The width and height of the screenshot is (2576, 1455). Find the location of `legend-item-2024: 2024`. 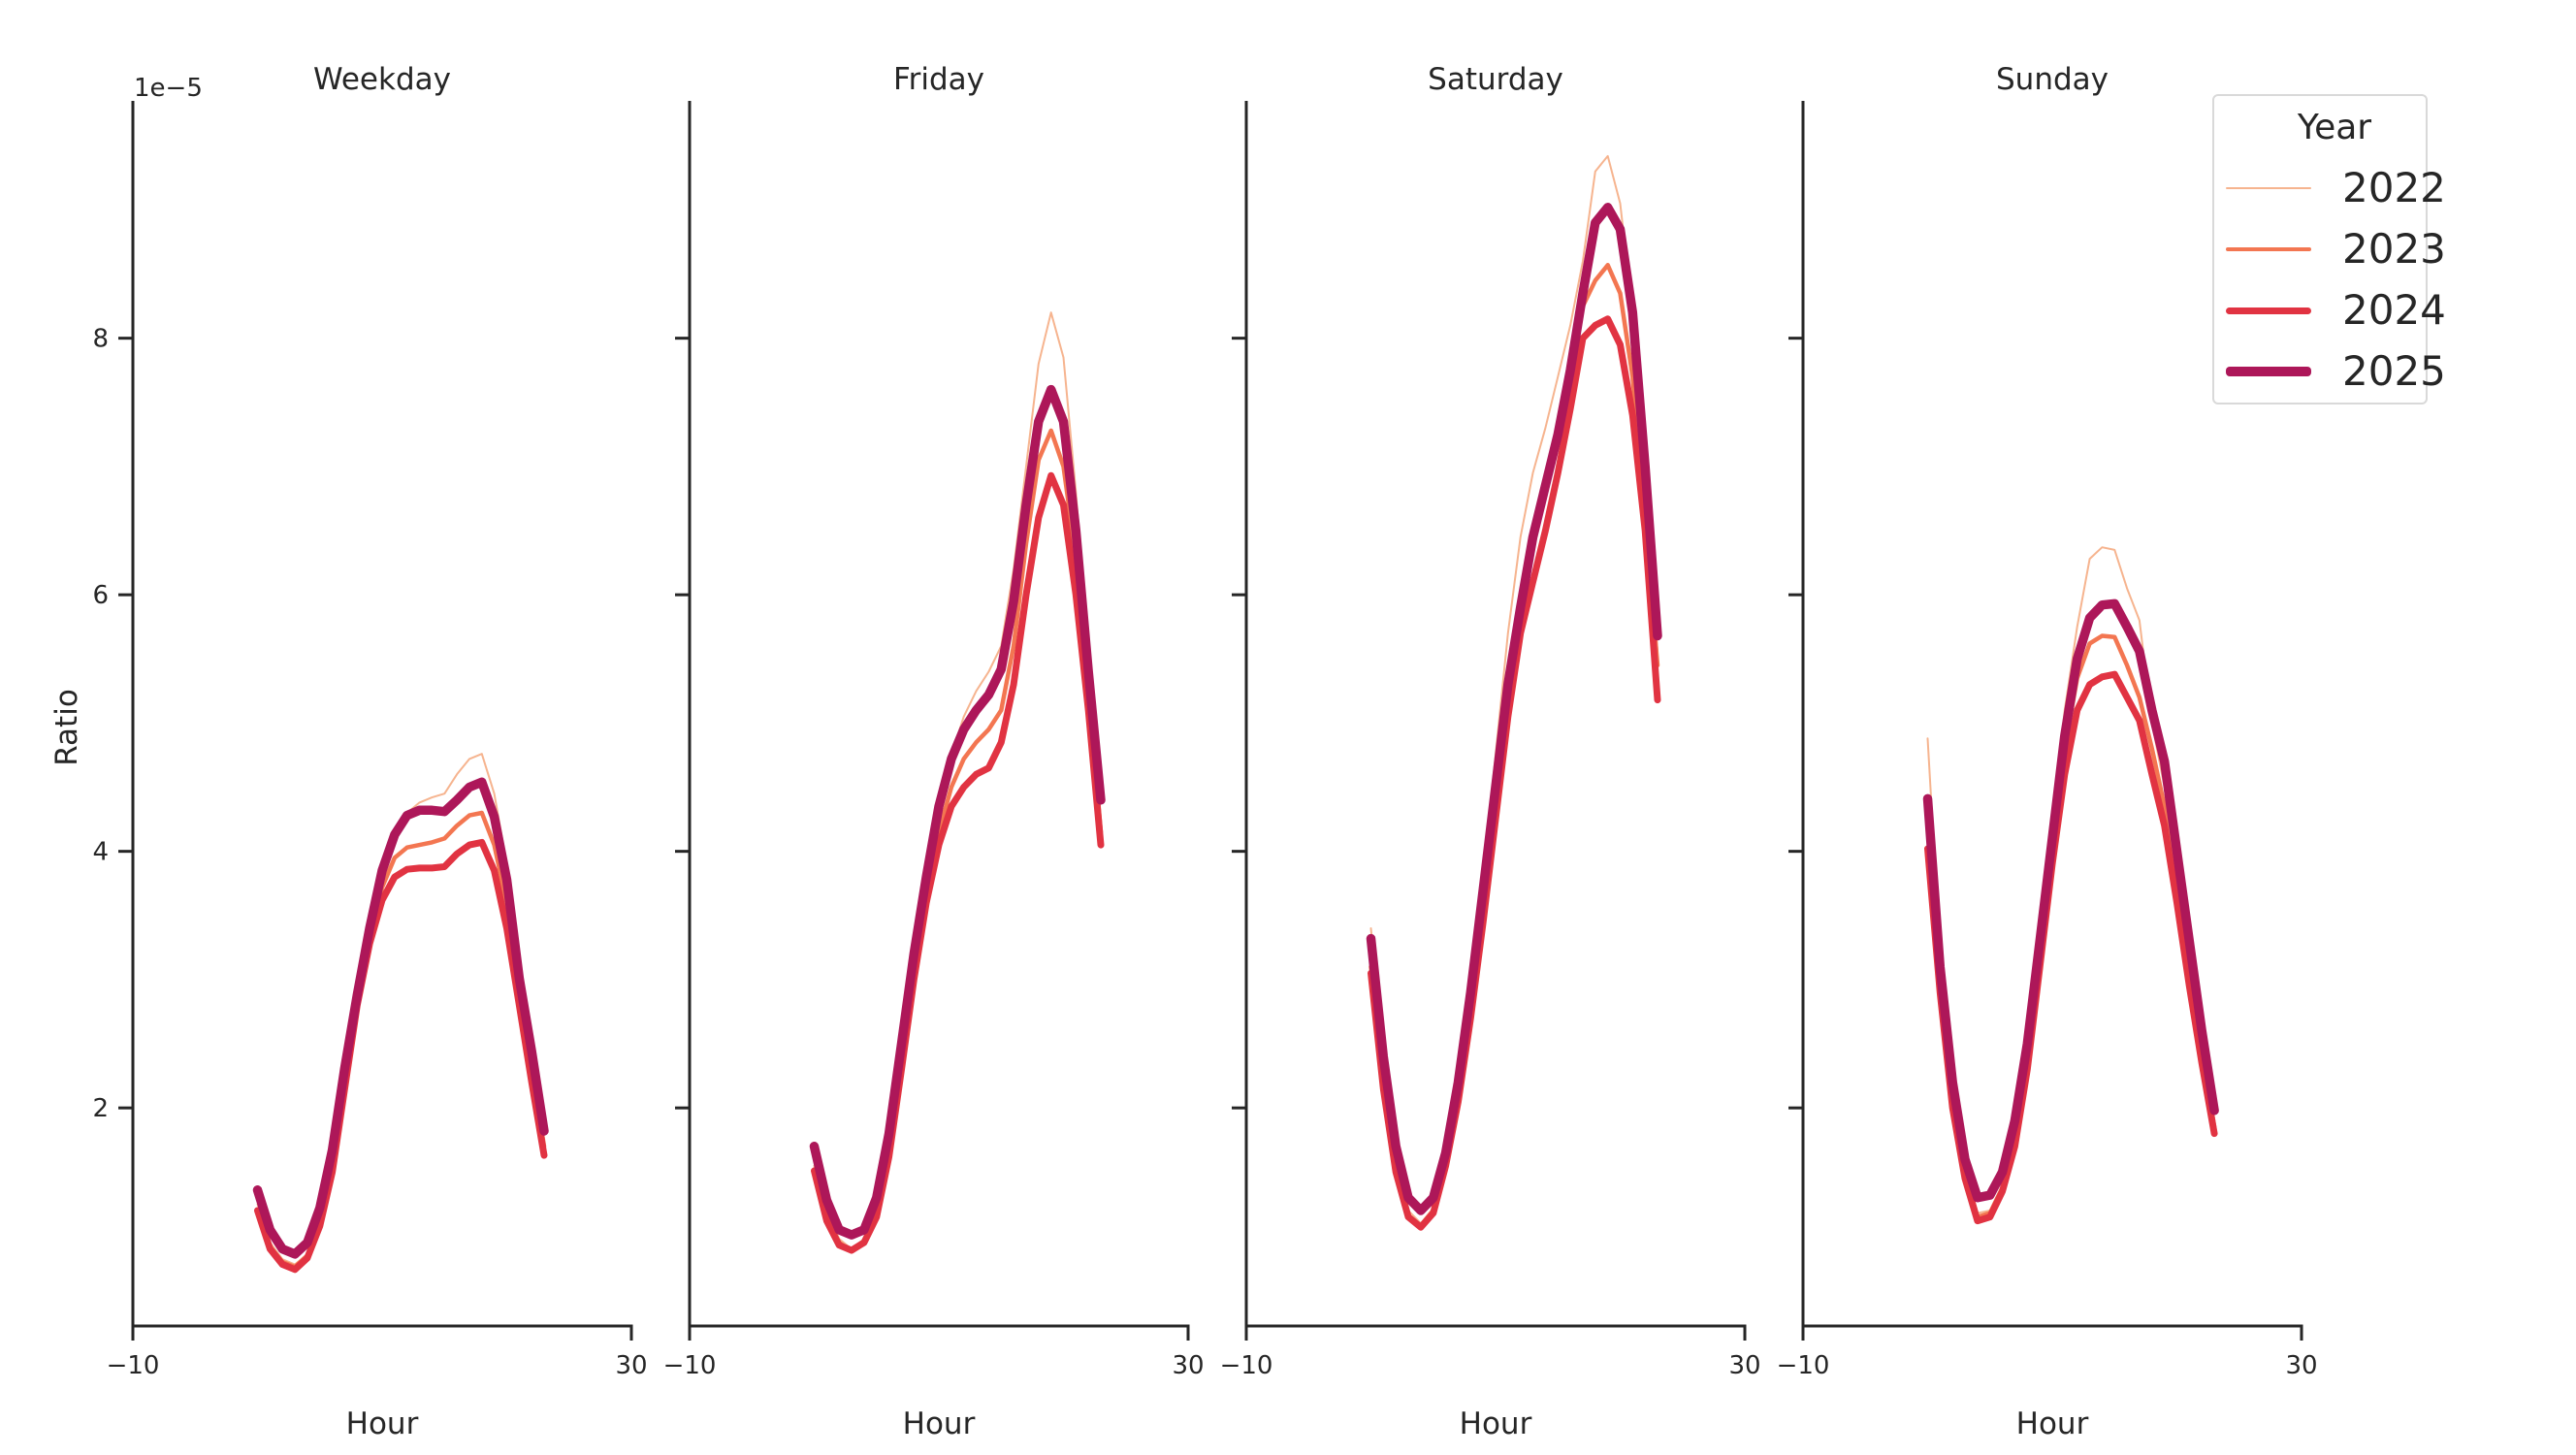

legend-item-2024: 2024 is located at coordinates (2336, 310).